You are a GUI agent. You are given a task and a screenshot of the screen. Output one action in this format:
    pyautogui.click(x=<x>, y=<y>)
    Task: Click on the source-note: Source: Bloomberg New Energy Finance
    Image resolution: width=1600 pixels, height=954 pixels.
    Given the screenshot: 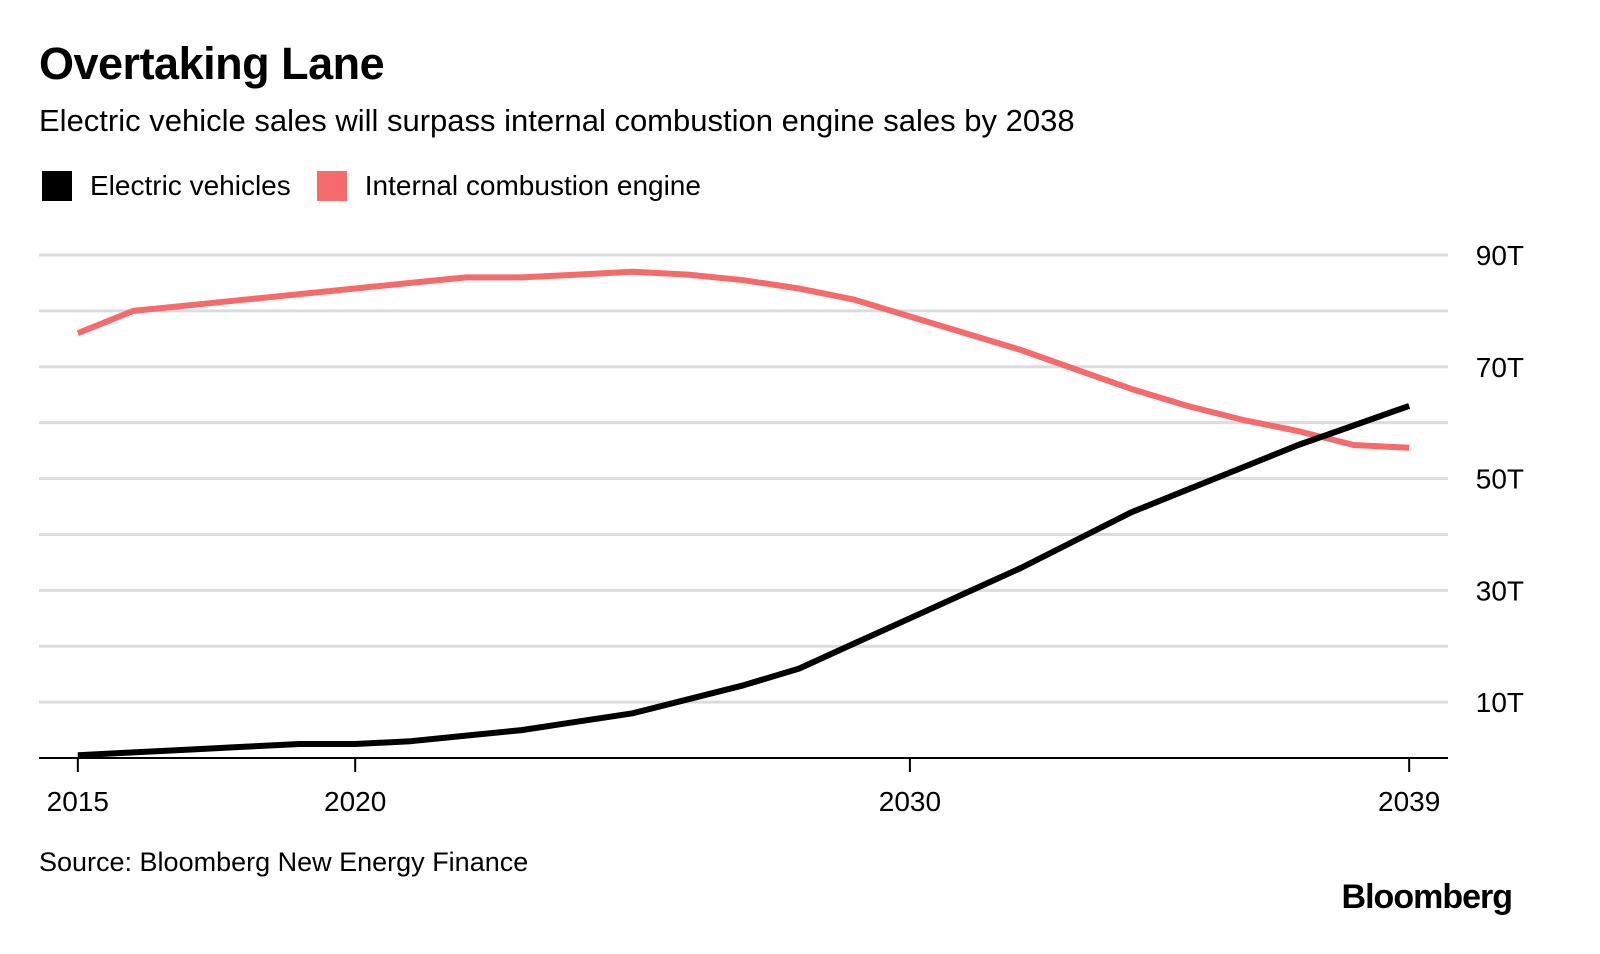 What is the action you would take?
    pyautogui.click(x=284, y=862)
    